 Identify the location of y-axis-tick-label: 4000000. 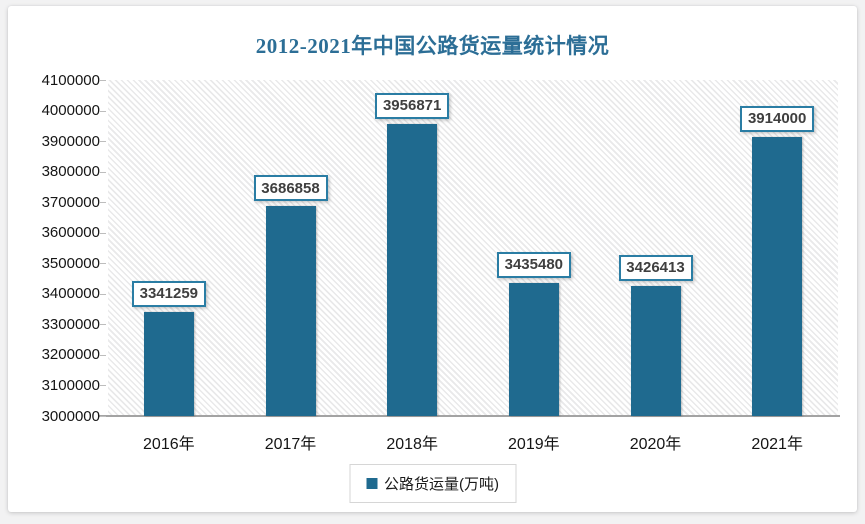
(70, 111).